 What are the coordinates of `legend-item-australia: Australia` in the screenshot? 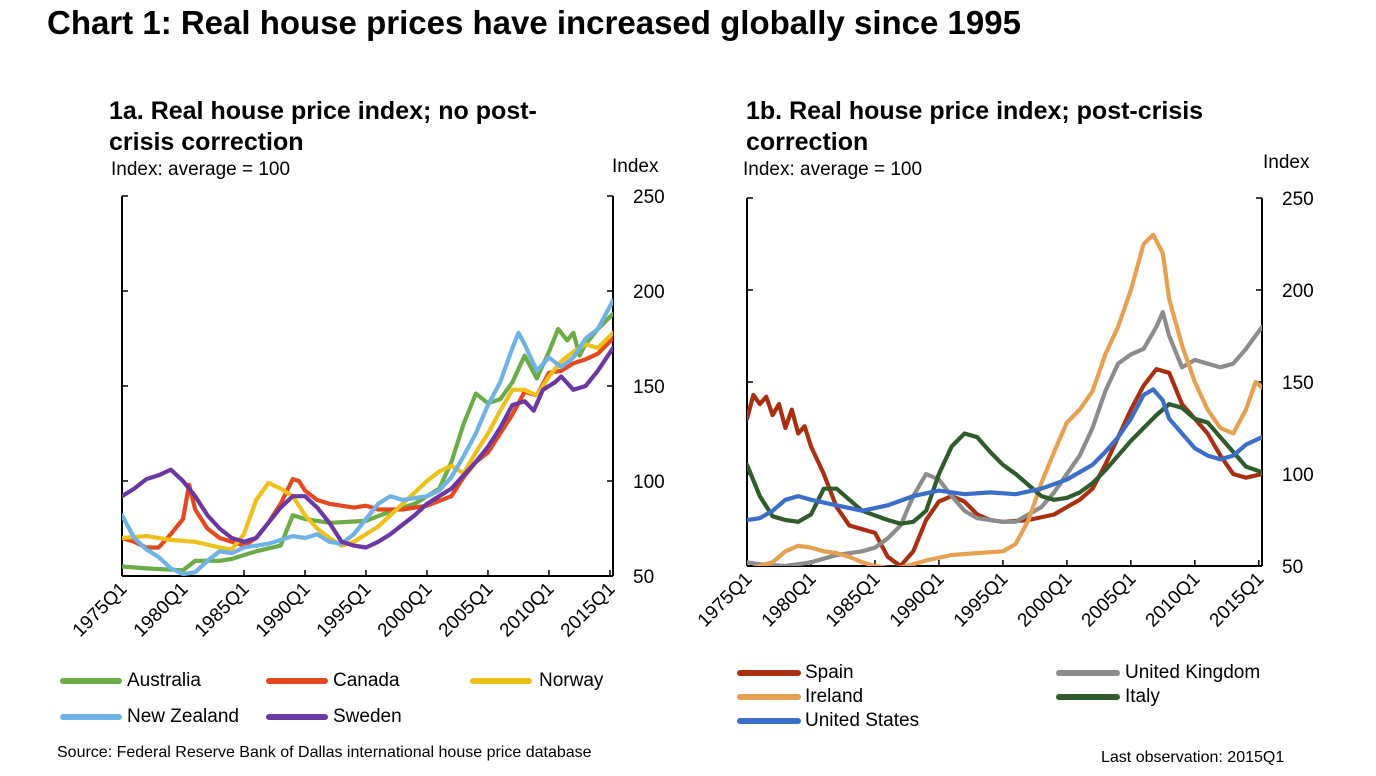 It's located at (160, 681).